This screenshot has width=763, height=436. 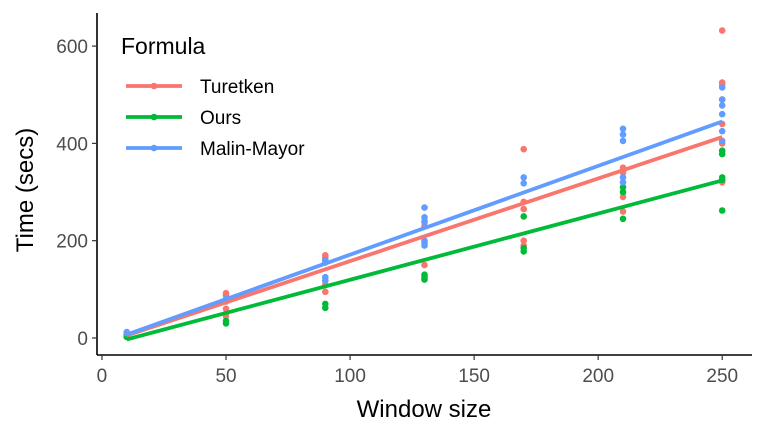 I want to click on x-axis-title: Window size, so click(x=424, y=409).